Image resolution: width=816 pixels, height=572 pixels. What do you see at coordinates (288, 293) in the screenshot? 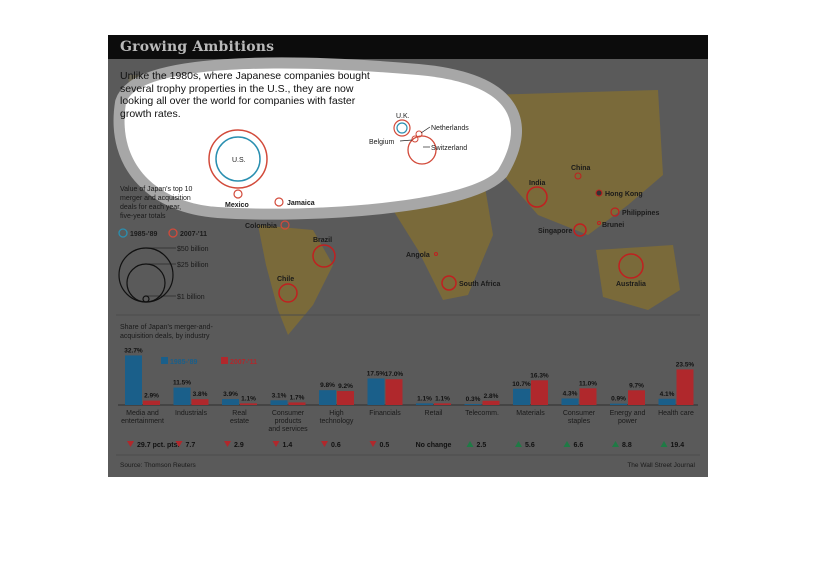
I see `chile-bubble` at bounding box center [288, 293].